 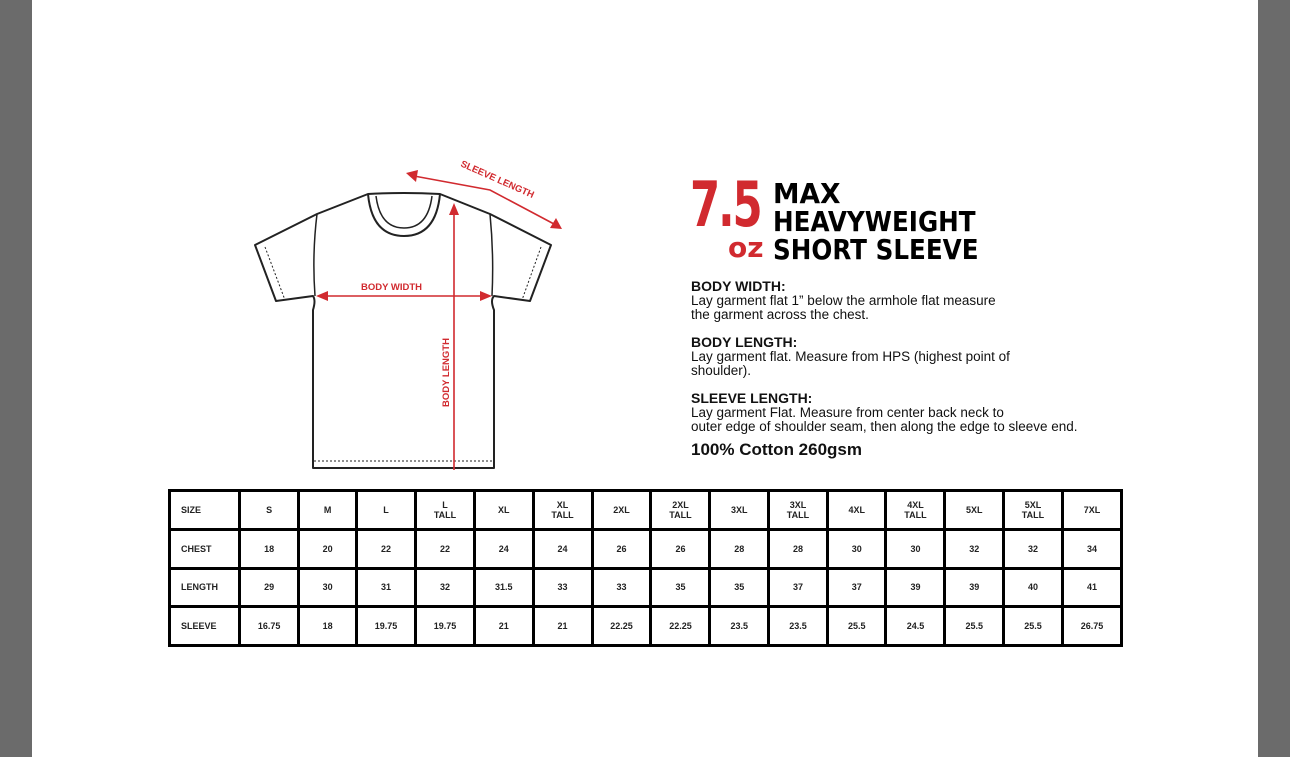 What do you see at coordinates (1092, 510) in the screenshot?
I see `size-header-cell: 7XL` at bounding box center [1092, 510].